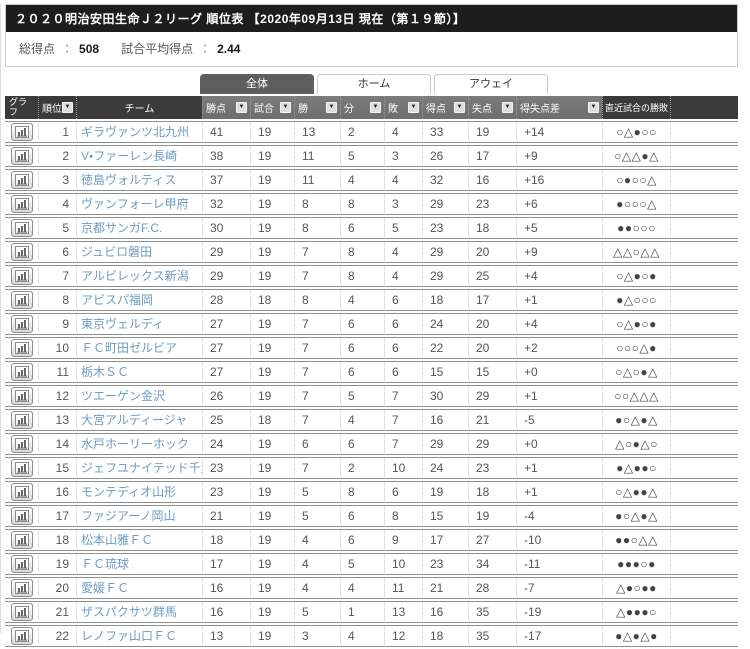 The width and height of the screenshot is (750, 649). What do you see at coordinates (129, 348) in the screenshot?
I see `team-link: ＦＣ町田ゼルビア` at bounding box center [129, 348].